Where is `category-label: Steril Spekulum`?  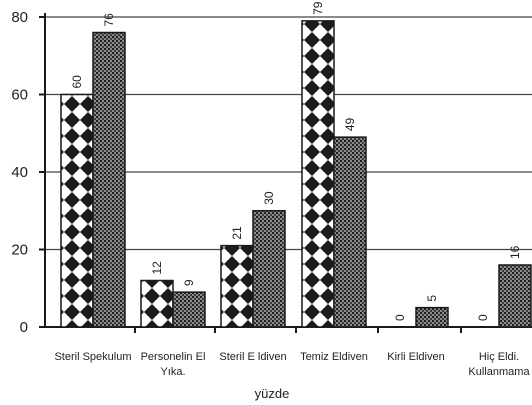
category-label: Steril Spekulum is located at coordinates (92, 357).